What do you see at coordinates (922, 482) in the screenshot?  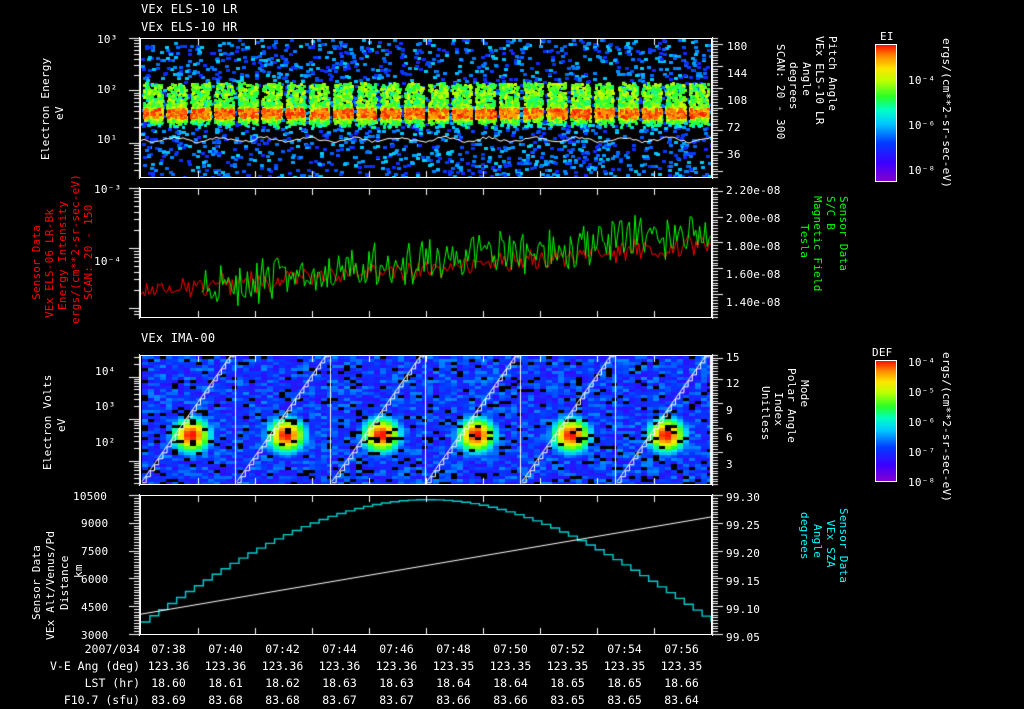 I see `colorbar2-tick-5: 10⁻⁸` at bounding box center [922, 482].